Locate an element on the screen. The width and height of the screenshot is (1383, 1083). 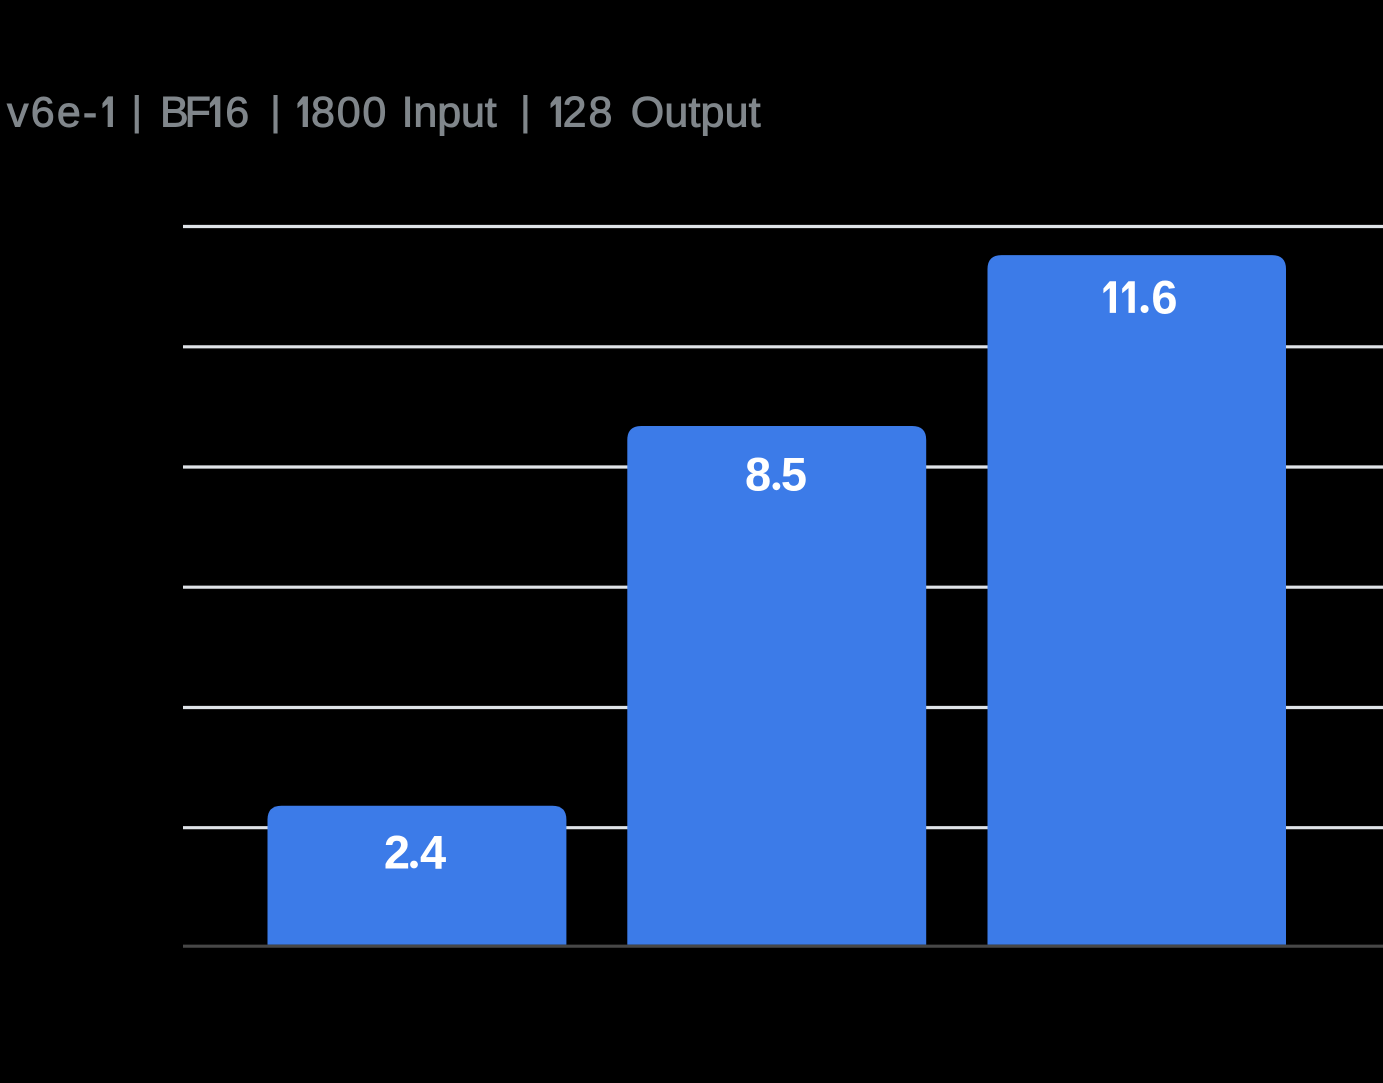
svg-text: BF is located at coordinates (185, 113).